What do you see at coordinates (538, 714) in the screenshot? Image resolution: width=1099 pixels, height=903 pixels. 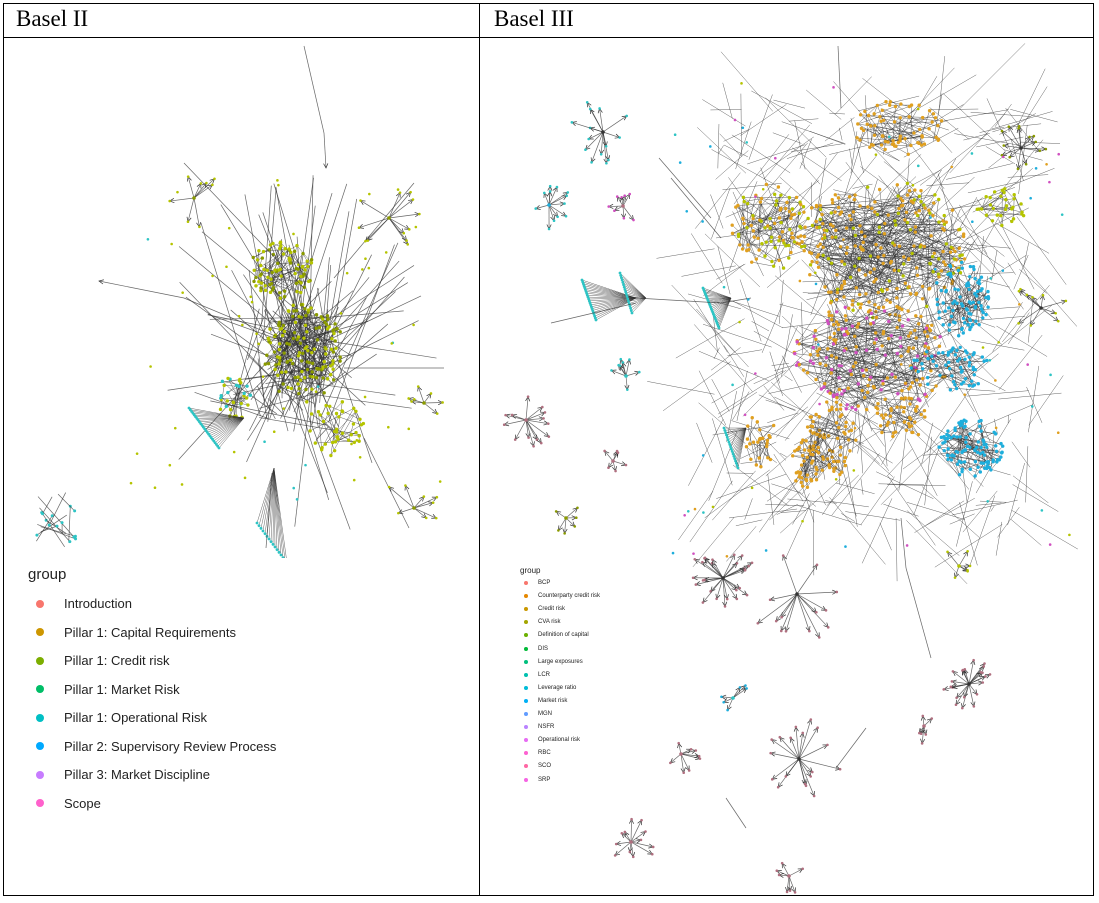 I see `legend-item: MGN` at bounding box center [538, 714].